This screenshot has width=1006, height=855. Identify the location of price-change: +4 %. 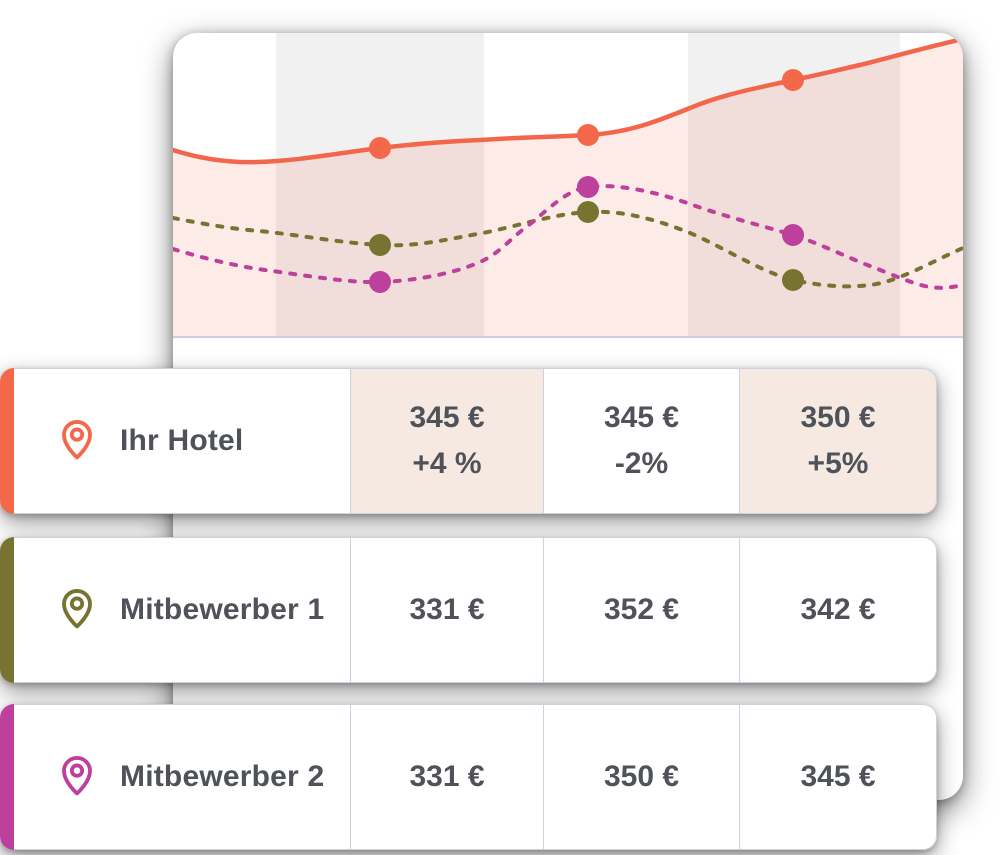
(447, 463).